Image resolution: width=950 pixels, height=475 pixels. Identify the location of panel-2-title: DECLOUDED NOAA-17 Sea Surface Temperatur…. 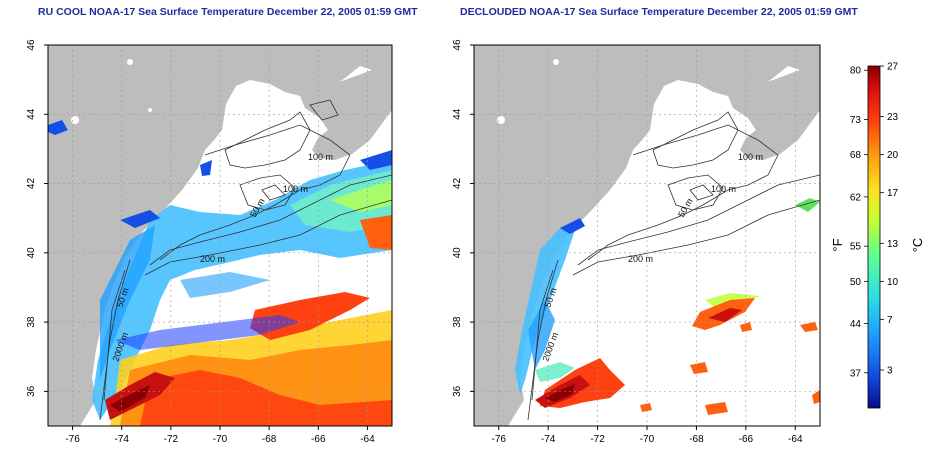
(659, 12).